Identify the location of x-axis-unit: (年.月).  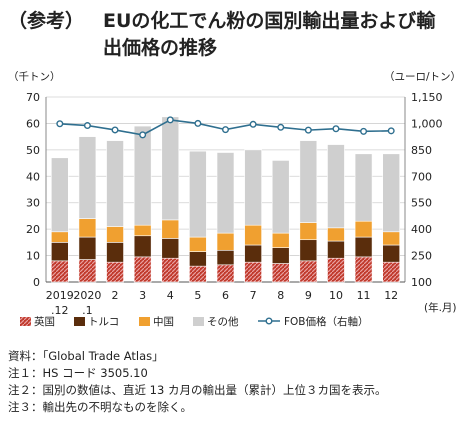
(440, 307).